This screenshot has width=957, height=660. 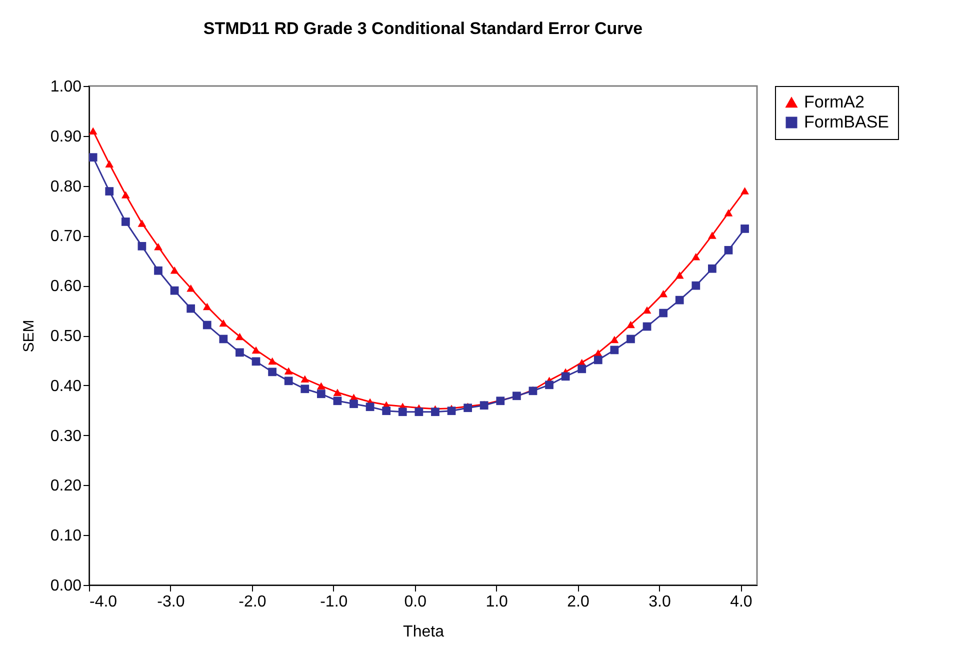 What do you see at coordinates (66, 586) in the screenshot?
I see `y-tick-label: 0.00` at bounding box center [66, 586].